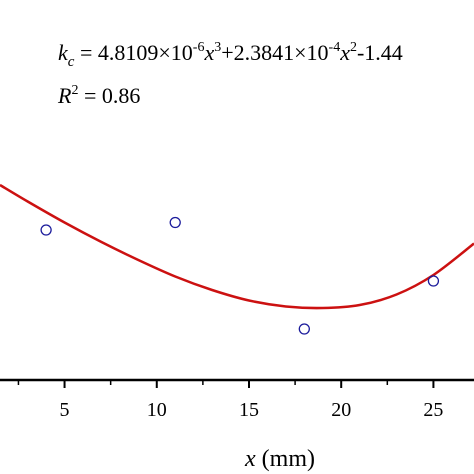 This screenshot has height=474, width=474. What do you see at coordinates (98, 95) in the screenshot?
I see `r-squared-label: R2 = 0.86` at bounding box center [98, 95].